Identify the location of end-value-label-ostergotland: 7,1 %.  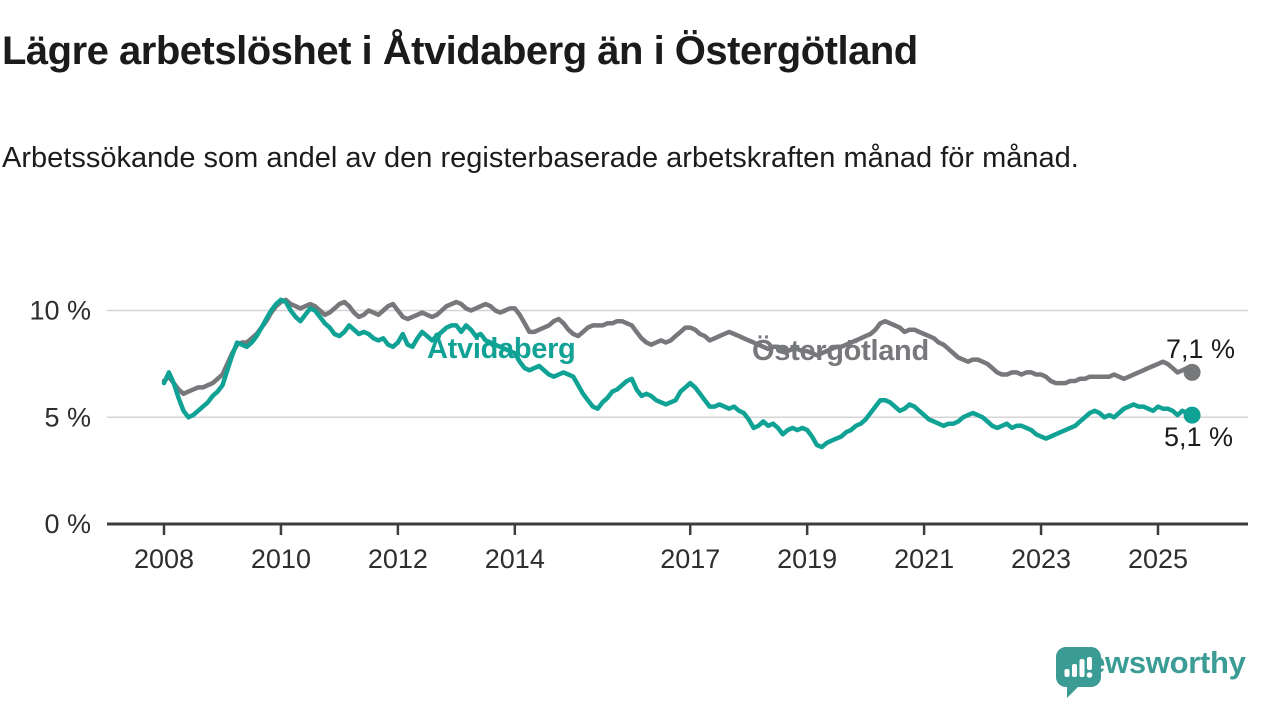
(1201, 349).